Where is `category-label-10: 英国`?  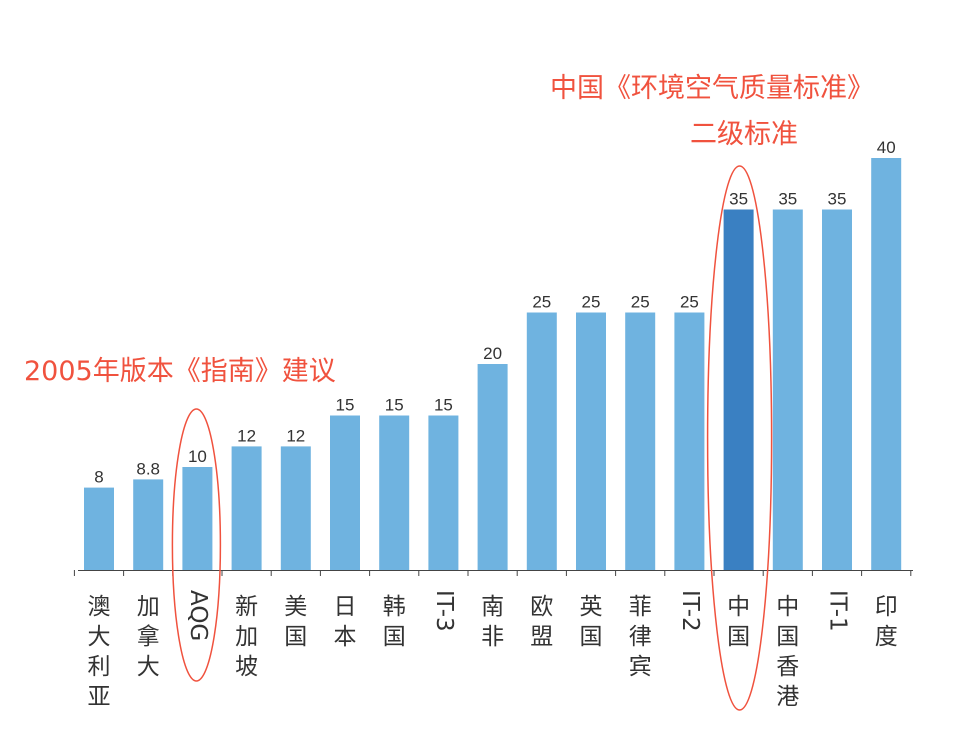
category-label-10: 英国 is located at coordinates (591, 622).